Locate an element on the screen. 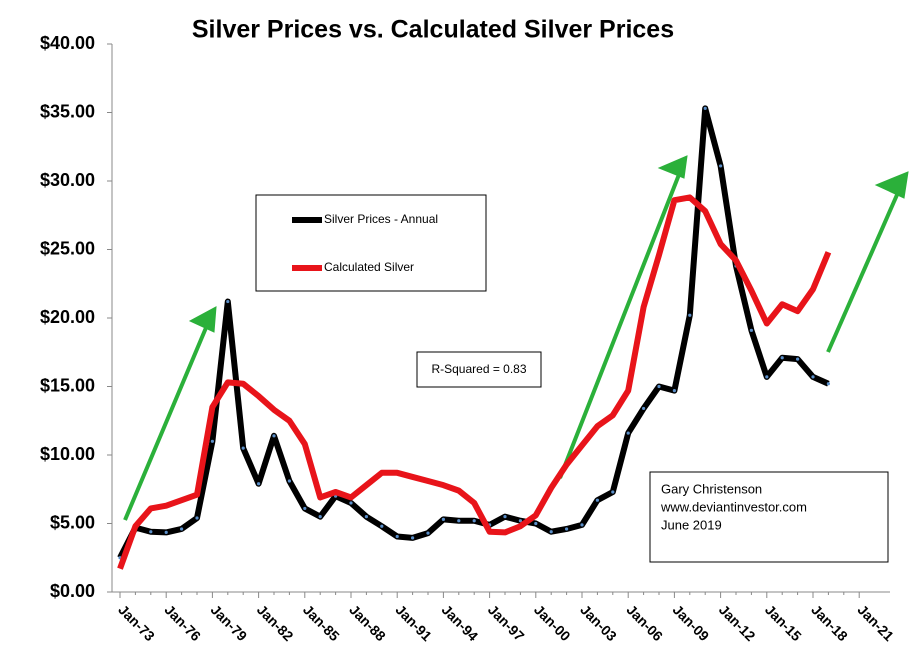 This screenshot has width=920, height=670. y-tick-label: $0.00 is located at coordinates (72, 591).